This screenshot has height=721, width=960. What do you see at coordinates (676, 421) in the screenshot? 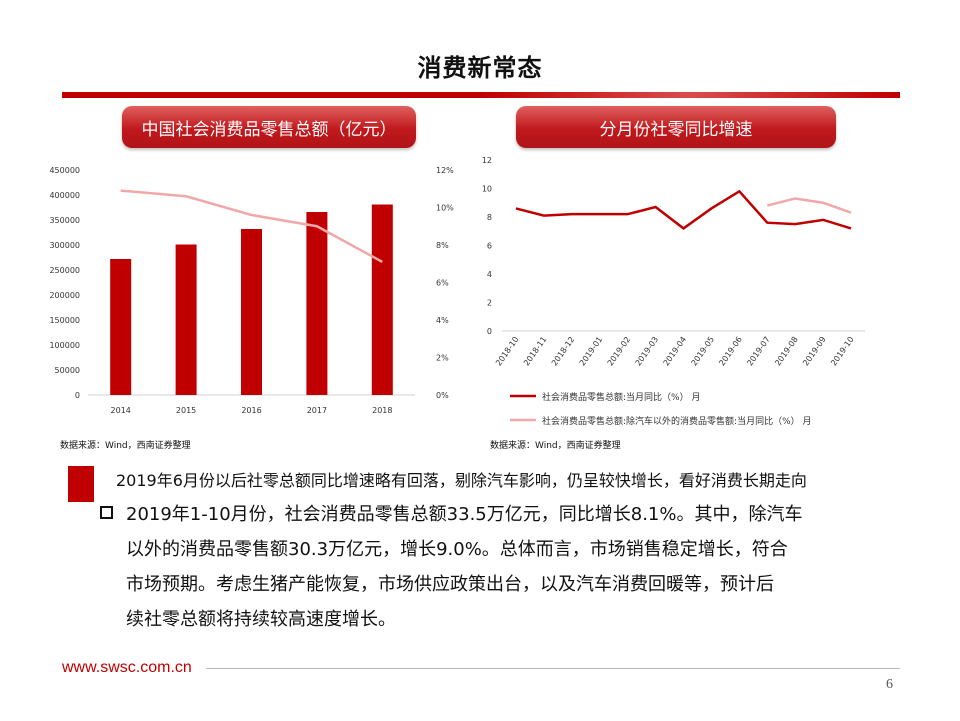
I see `legend-label: 社会消费品零售总额:除汽车以外的消费品零售额:当月同比（%） 月` at bounding box center [676, 421].